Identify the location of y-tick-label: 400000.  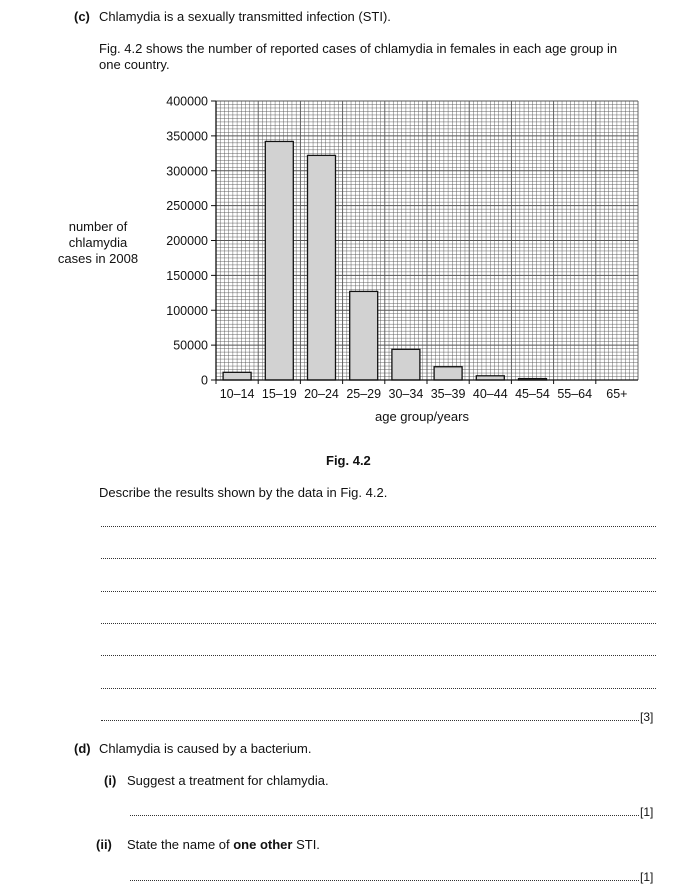
(187, 102).